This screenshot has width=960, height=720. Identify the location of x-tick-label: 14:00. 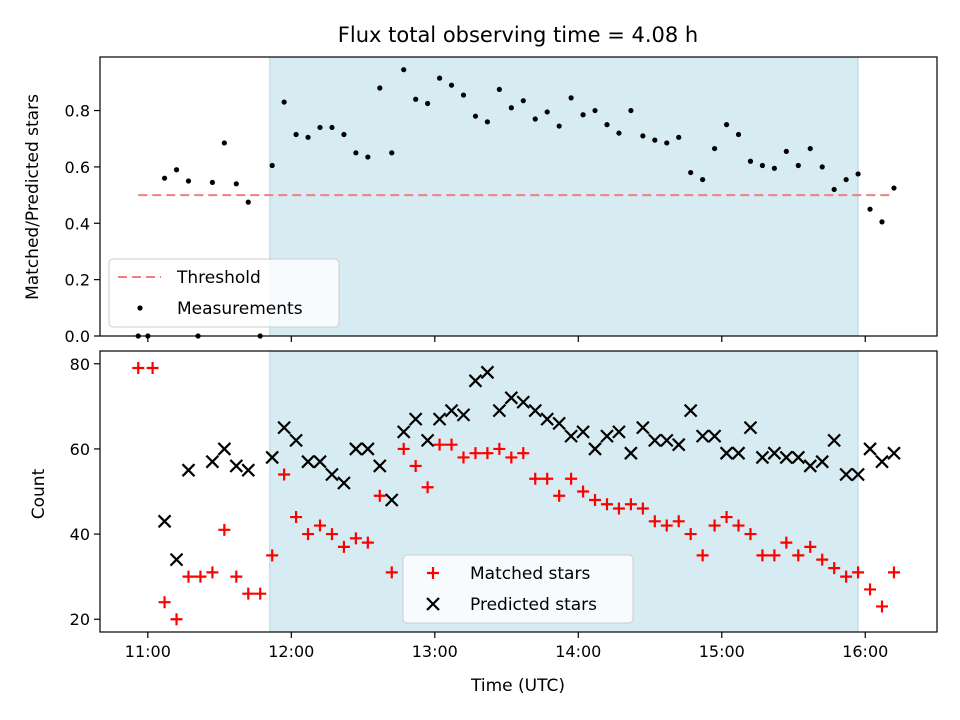
(578, 651).